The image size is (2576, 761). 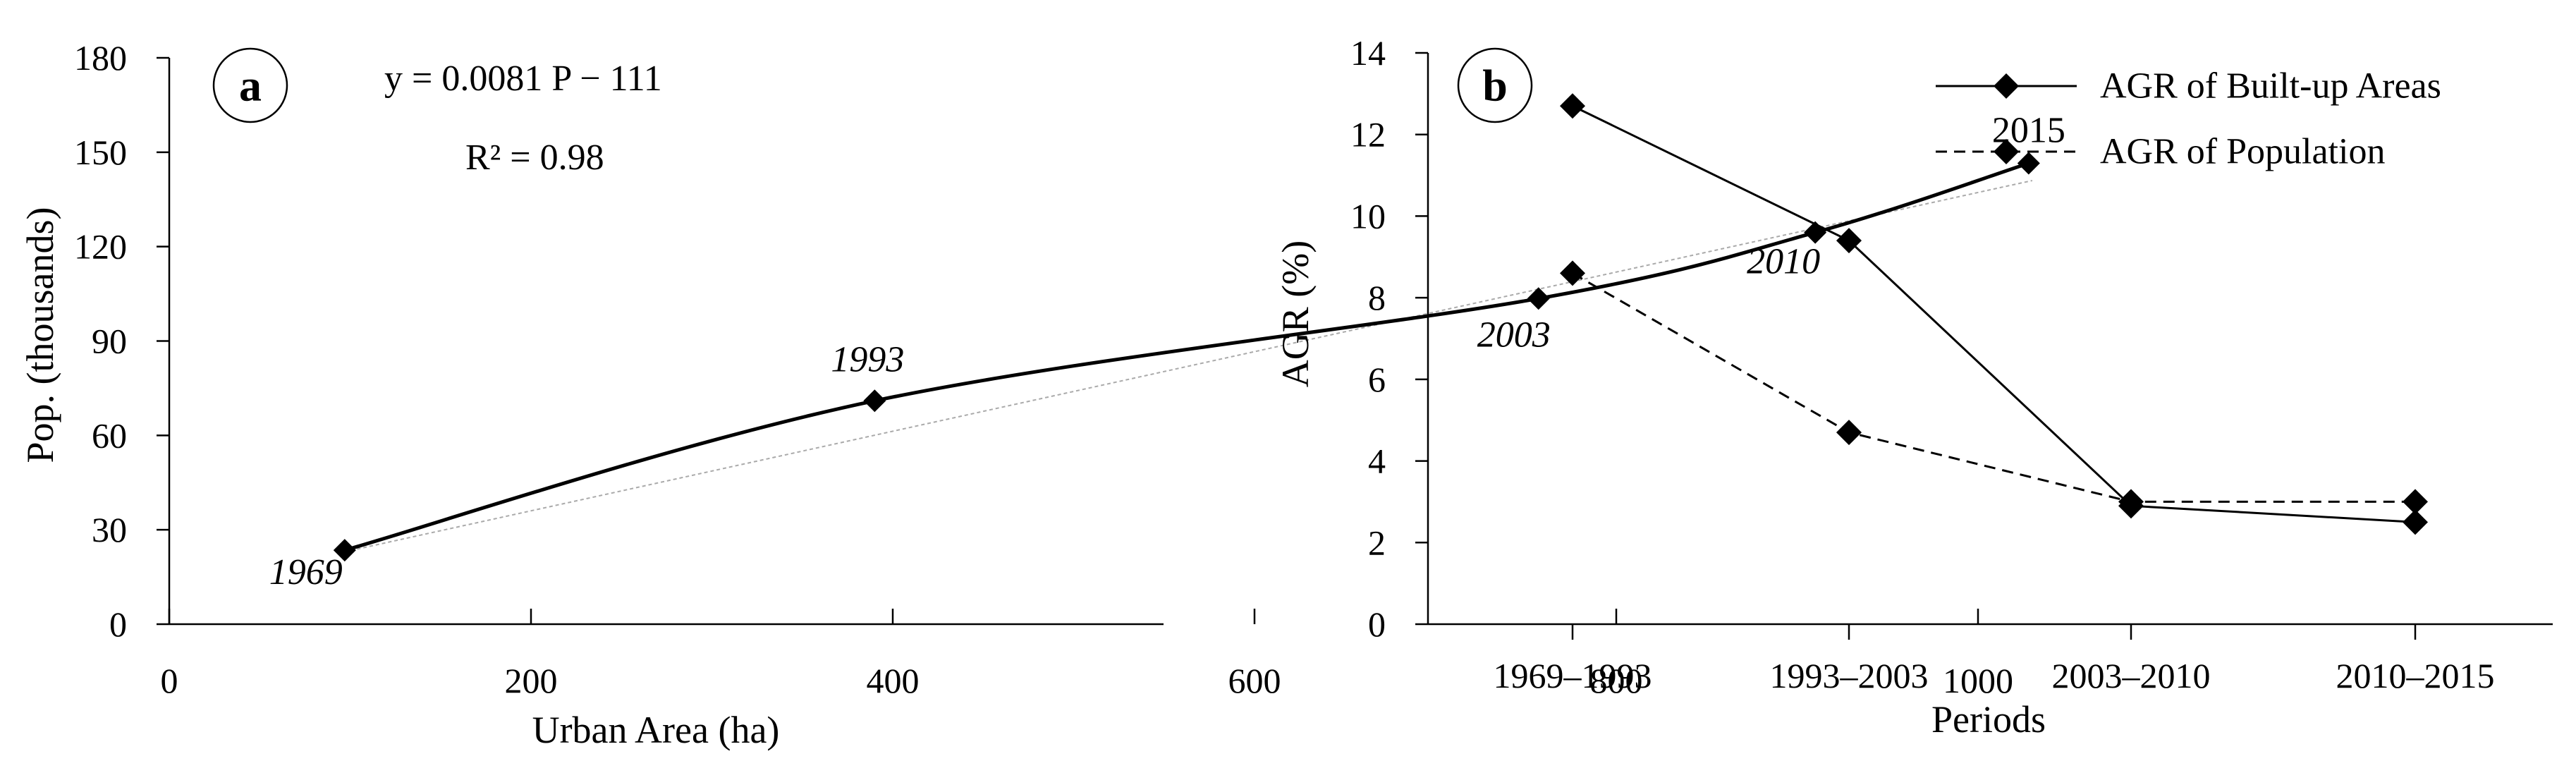 What do you see at coordinates (1573, 675) in the screenshot?
I see `panel-b-x-tick-label: 1969–1993` at bounding box center [1573, 675].